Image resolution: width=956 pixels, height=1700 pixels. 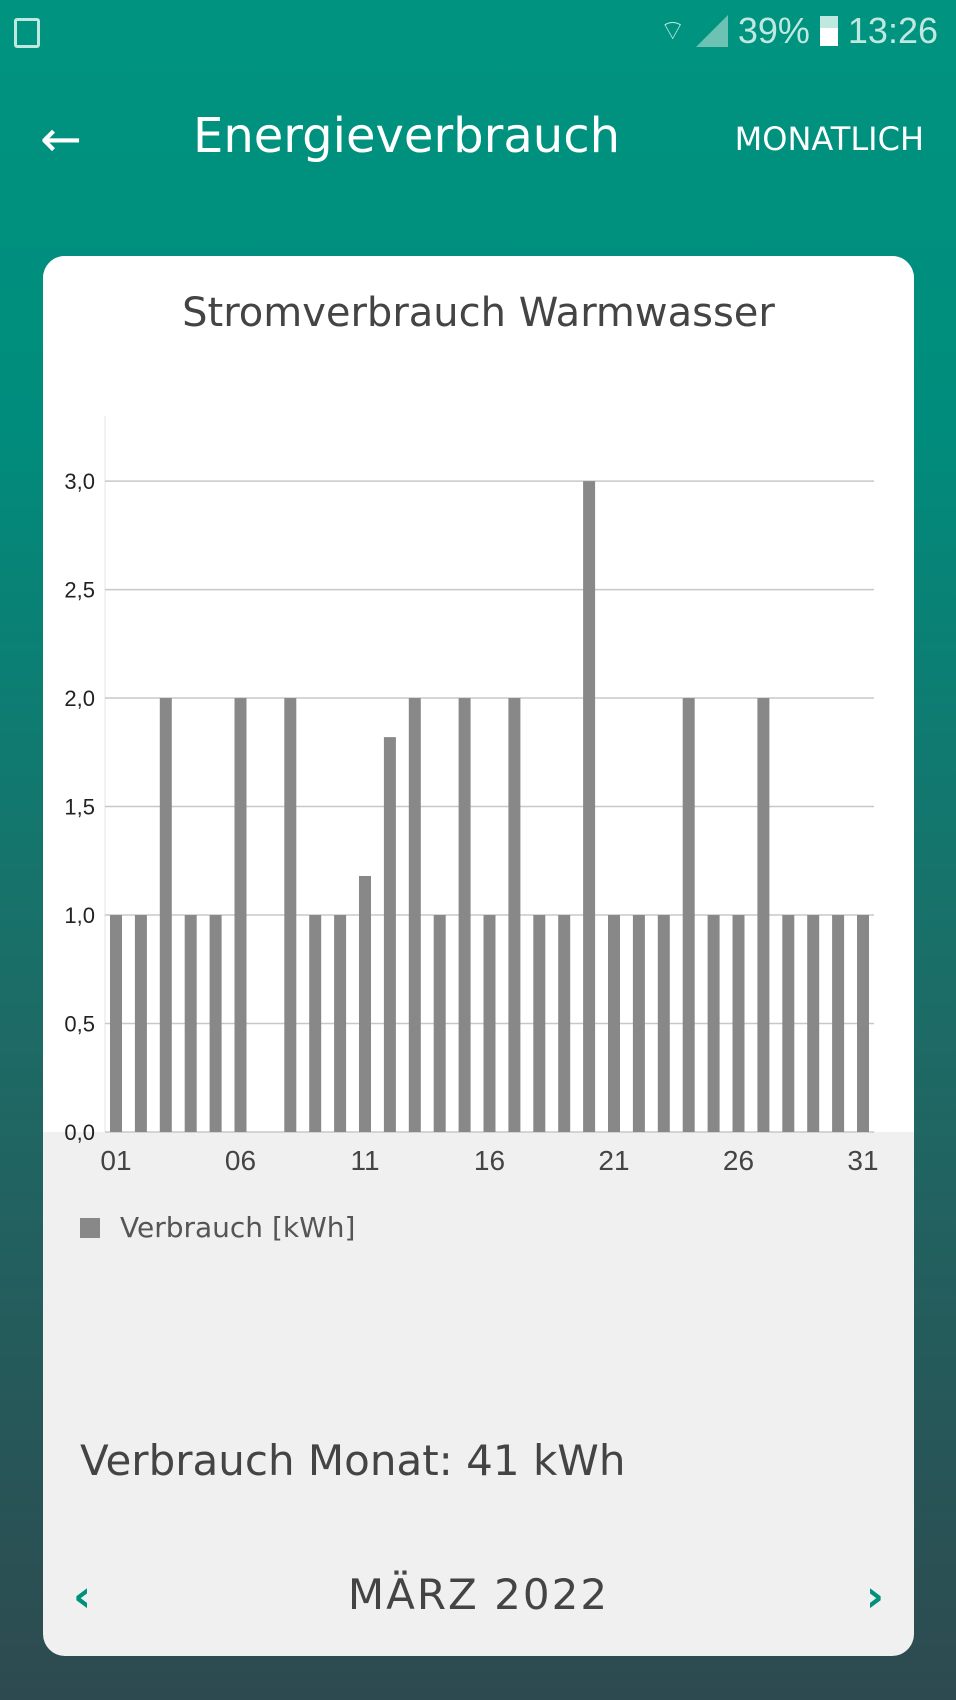 What do you see at coordinates (115, 1160) in the screenshot?
I see `x-tick-label: 01` at bounding box center [115, 1160].